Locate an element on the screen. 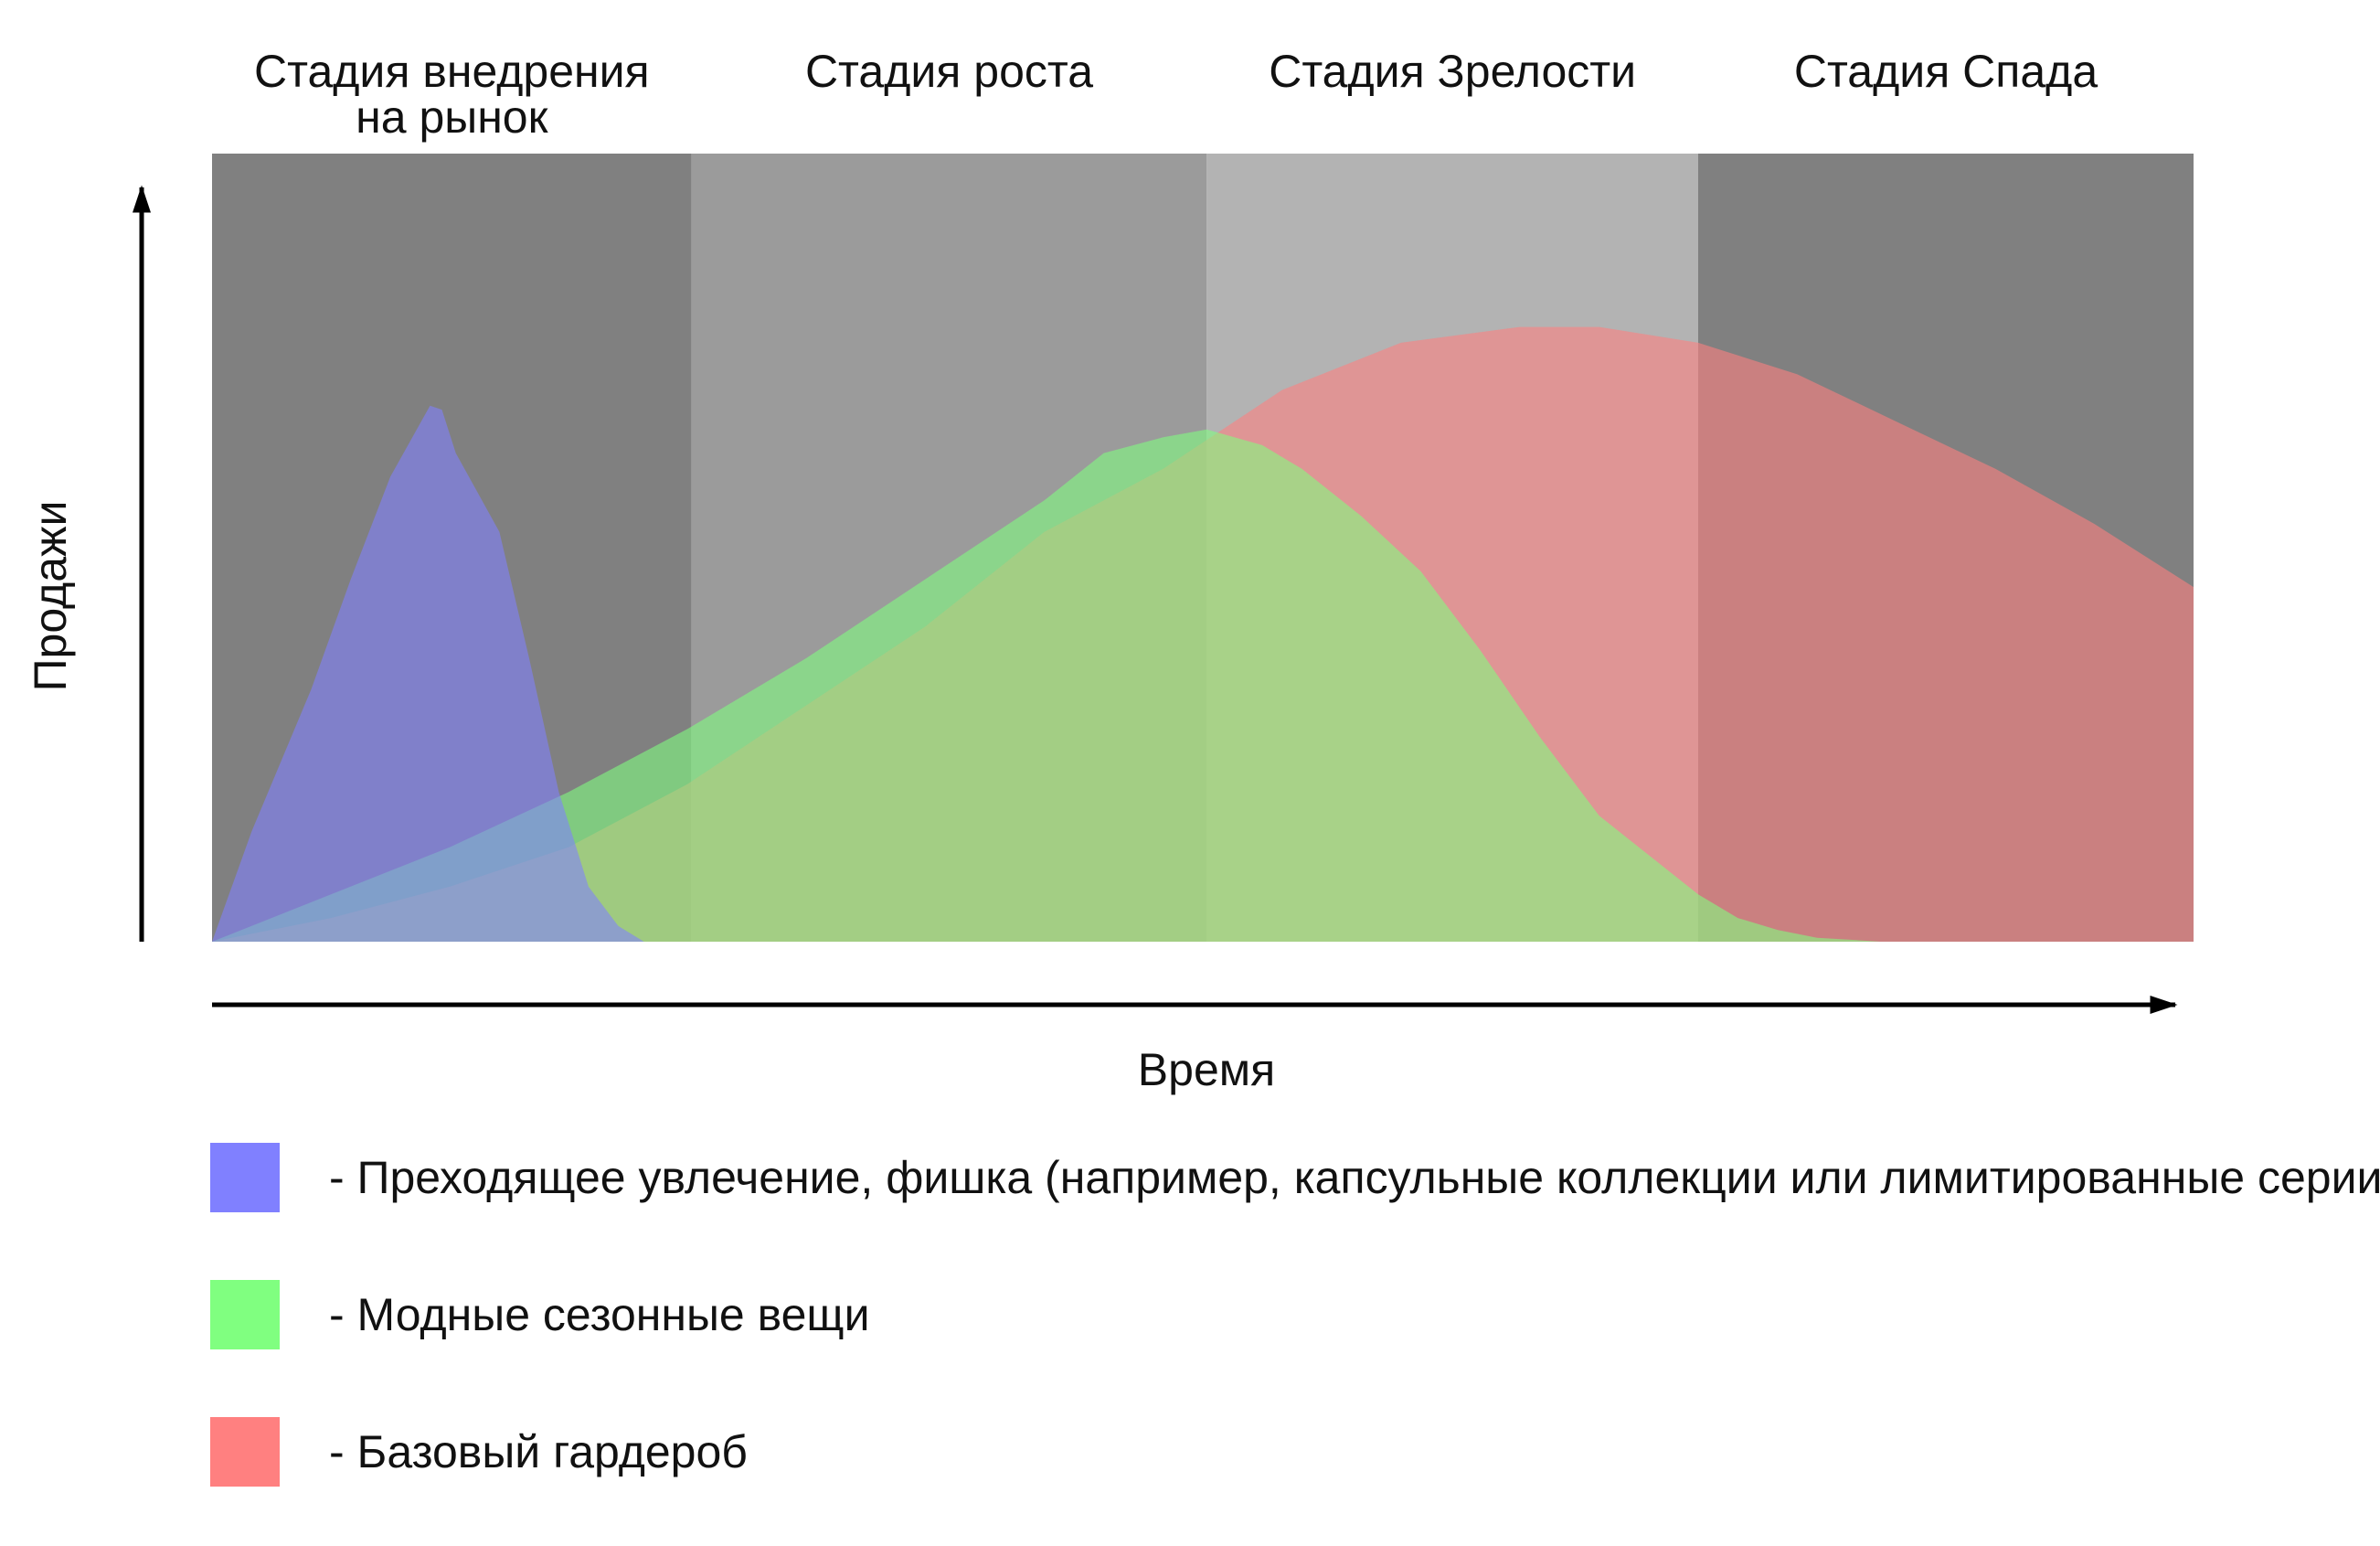 The width and height of the screenshot is (2380, 1546). legend-label: - Модные сезонные вещи is located at coordinates (599, 1314).